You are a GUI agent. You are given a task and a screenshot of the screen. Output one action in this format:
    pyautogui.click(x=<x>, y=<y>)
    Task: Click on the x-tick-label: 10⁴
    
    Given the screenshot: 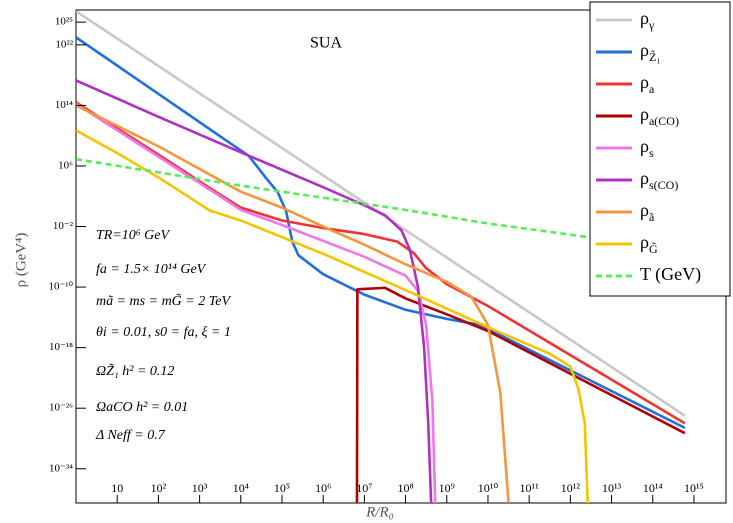 What is the action you would take?
    pyautogui.click(x=241, y=488)
    